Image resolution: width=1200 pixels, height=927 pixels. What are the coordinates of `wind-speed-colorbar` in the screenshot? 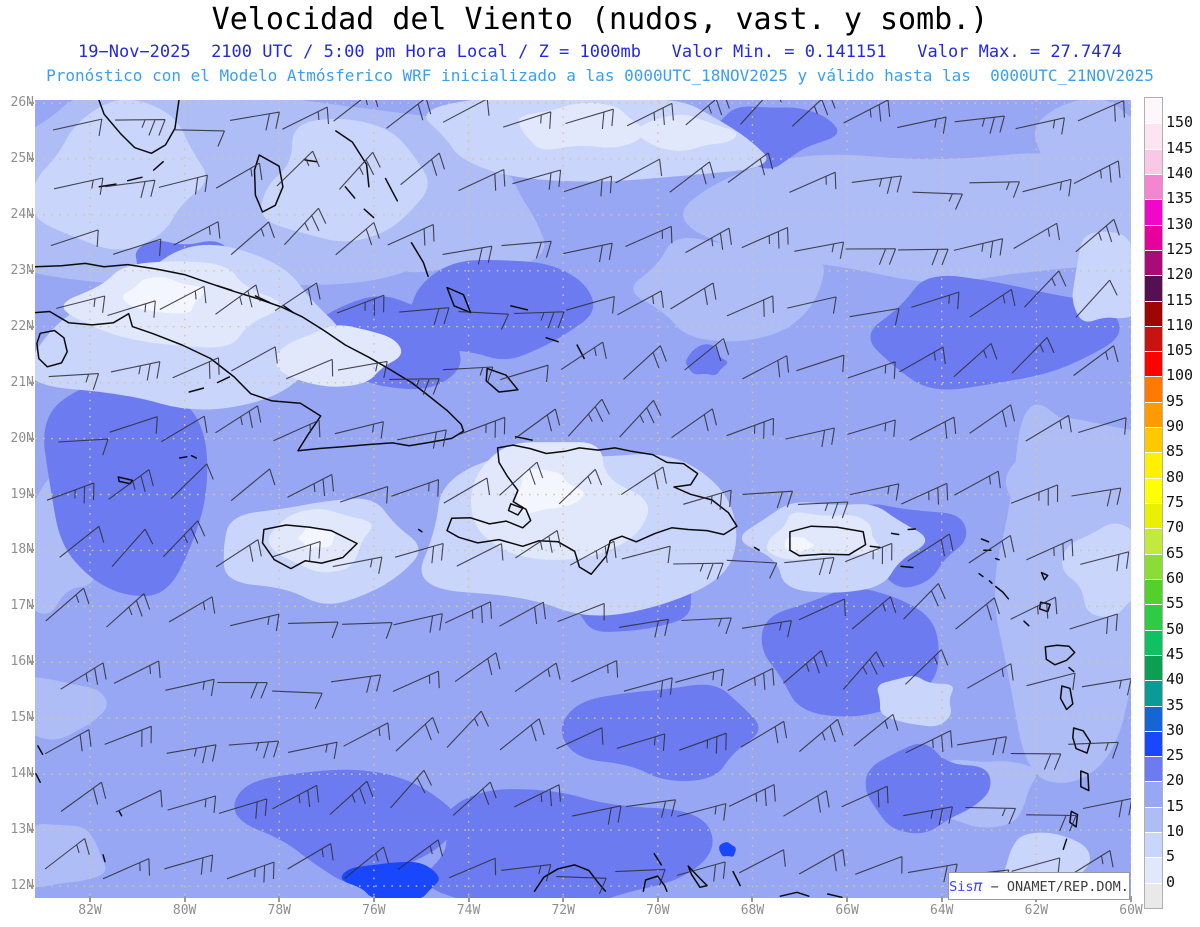 It's located at (1153, 503).